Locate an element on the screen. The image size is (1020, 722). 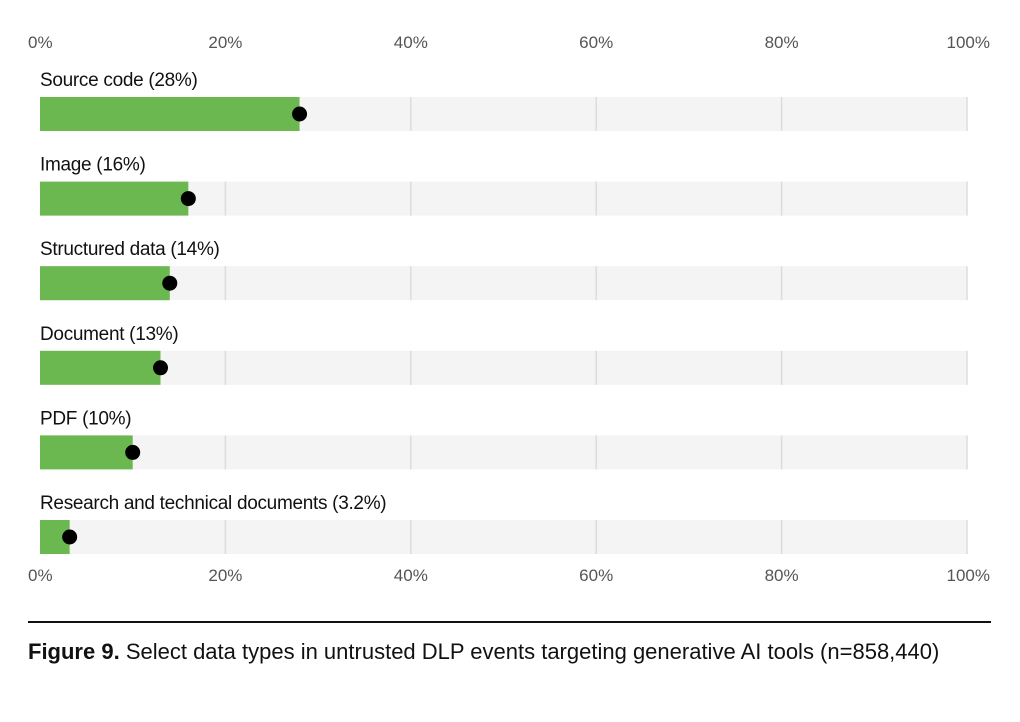
bar-label: Document (13%) is located at coordinates (109, 334).